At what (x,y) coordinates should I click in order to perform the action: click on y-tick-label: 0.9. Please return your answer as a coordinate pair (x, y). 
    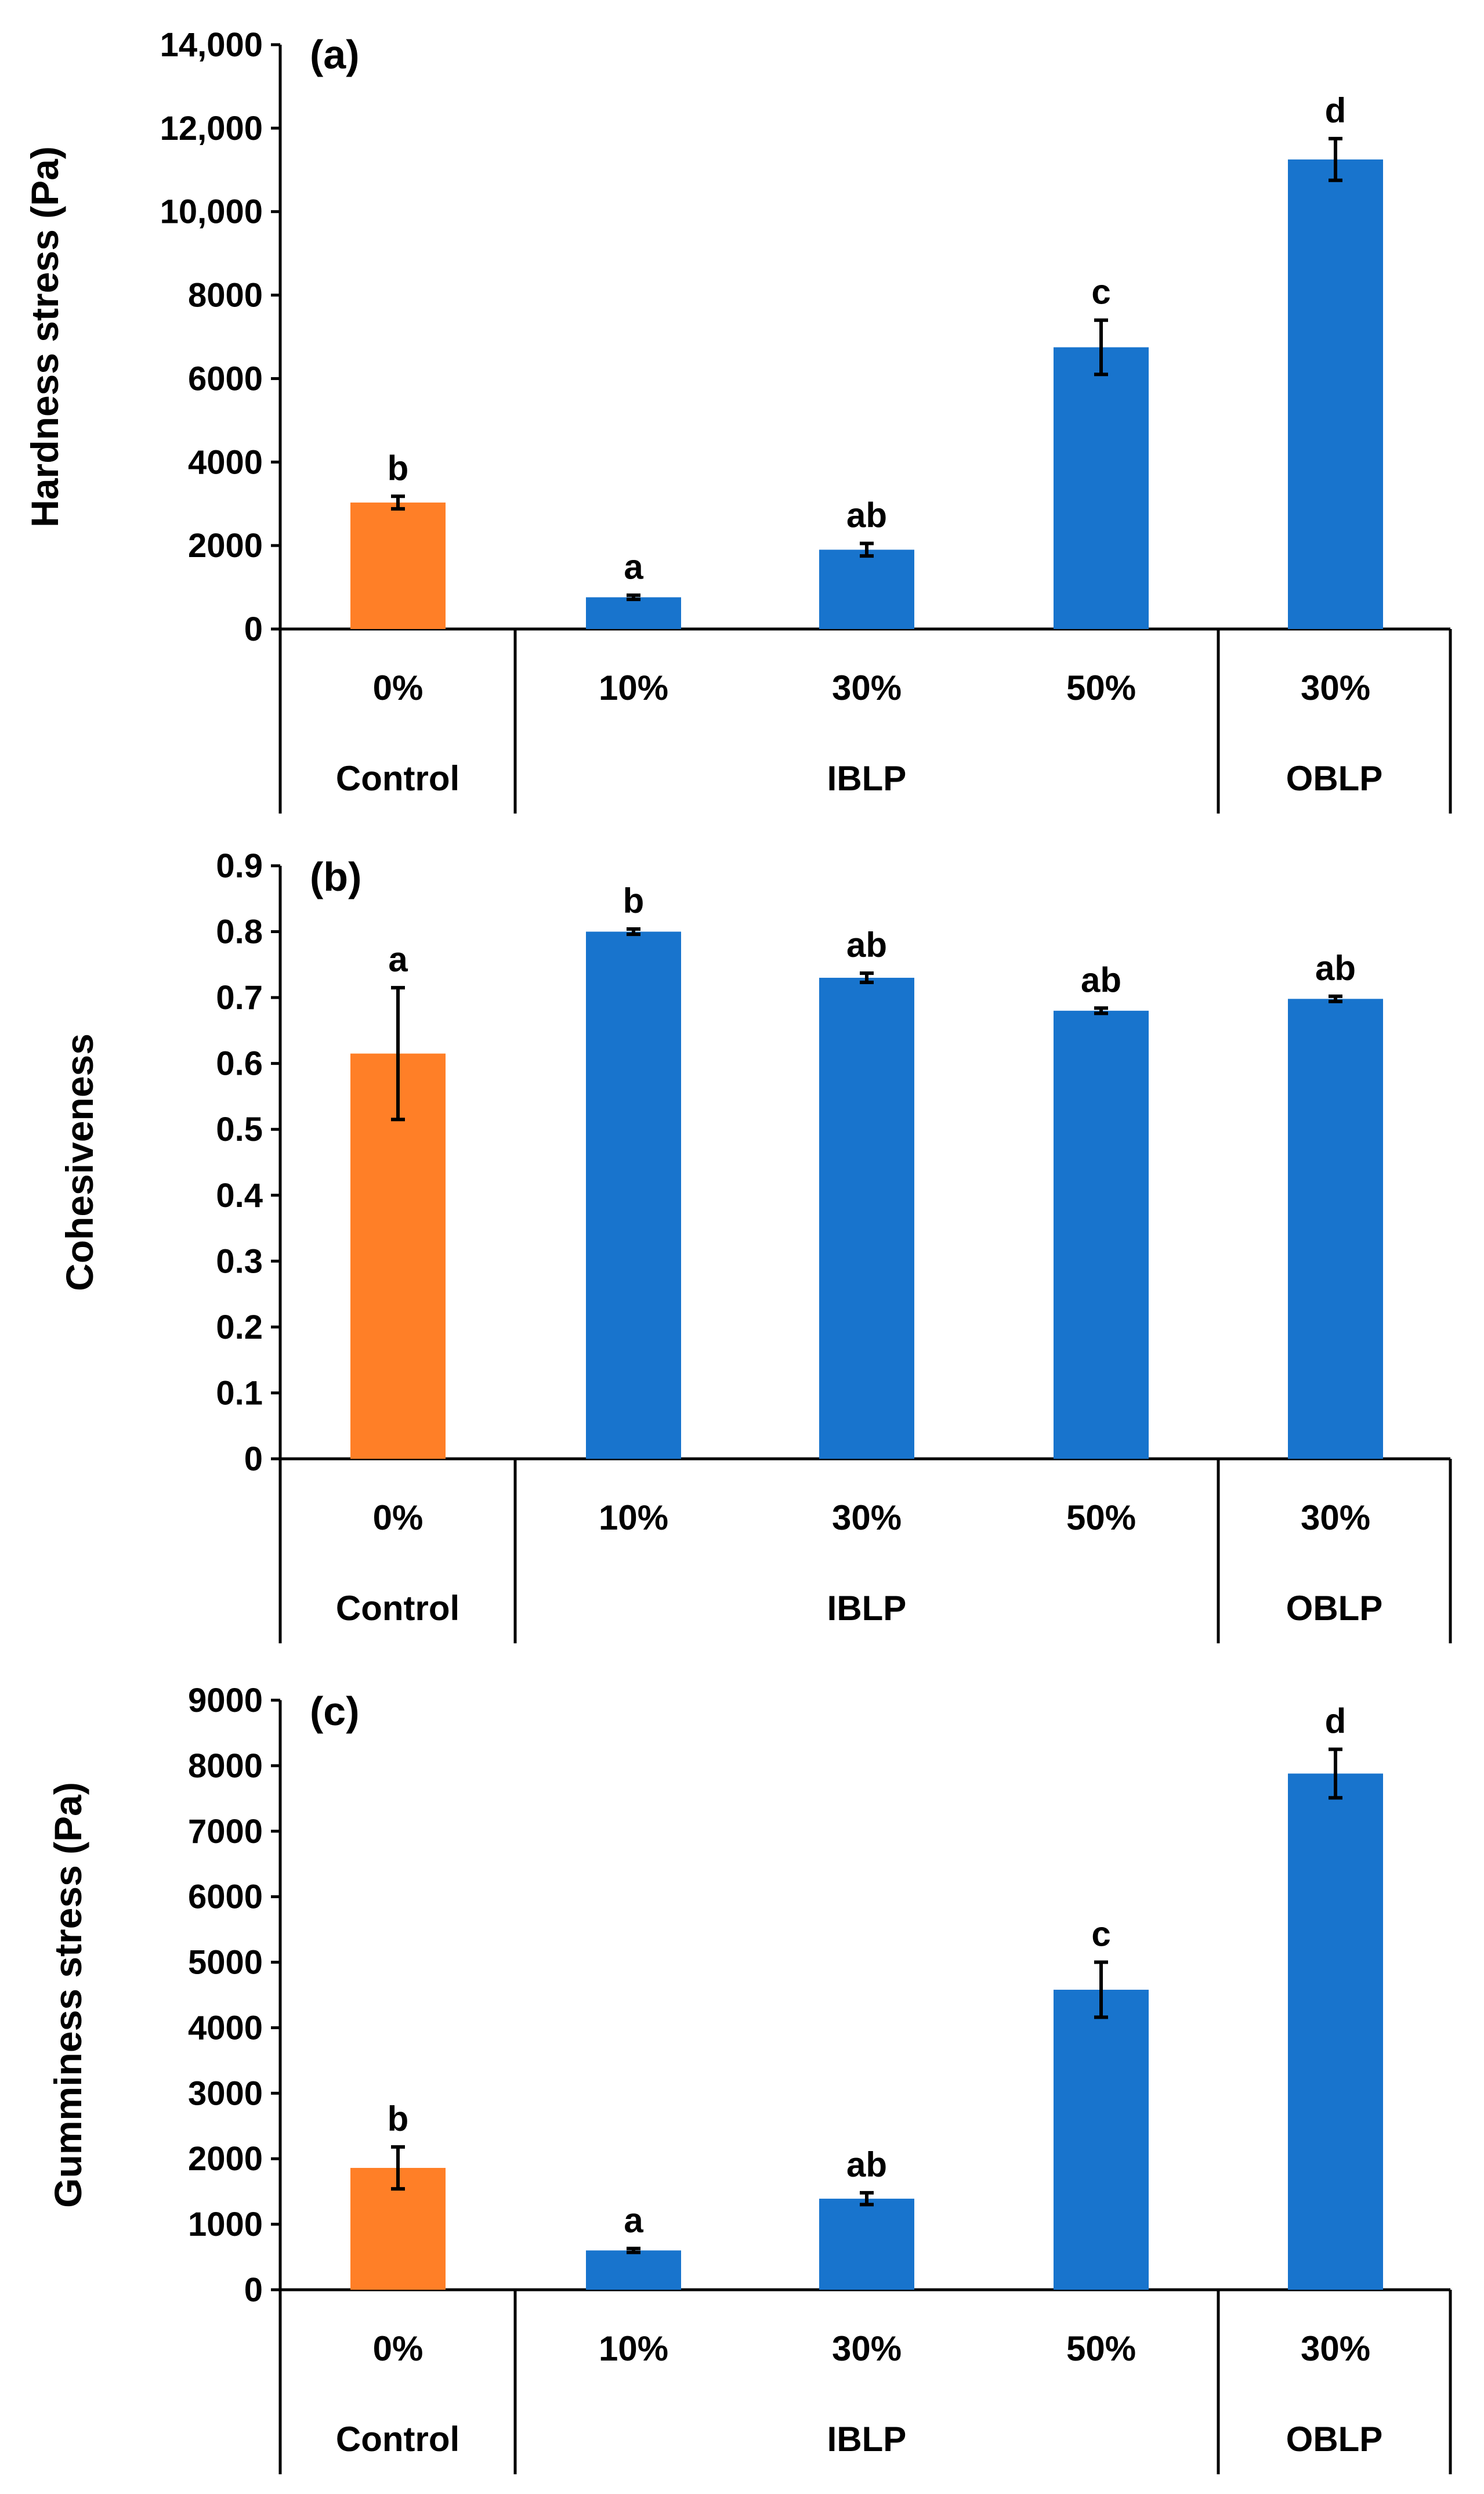
    Looking at the image, I should click on (239, 866).